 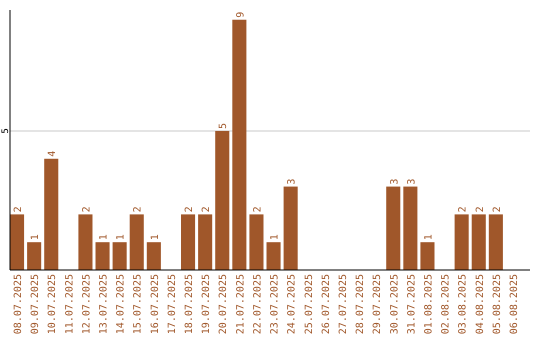 I want to click on data-label: 9, so click(x=240, y=15).